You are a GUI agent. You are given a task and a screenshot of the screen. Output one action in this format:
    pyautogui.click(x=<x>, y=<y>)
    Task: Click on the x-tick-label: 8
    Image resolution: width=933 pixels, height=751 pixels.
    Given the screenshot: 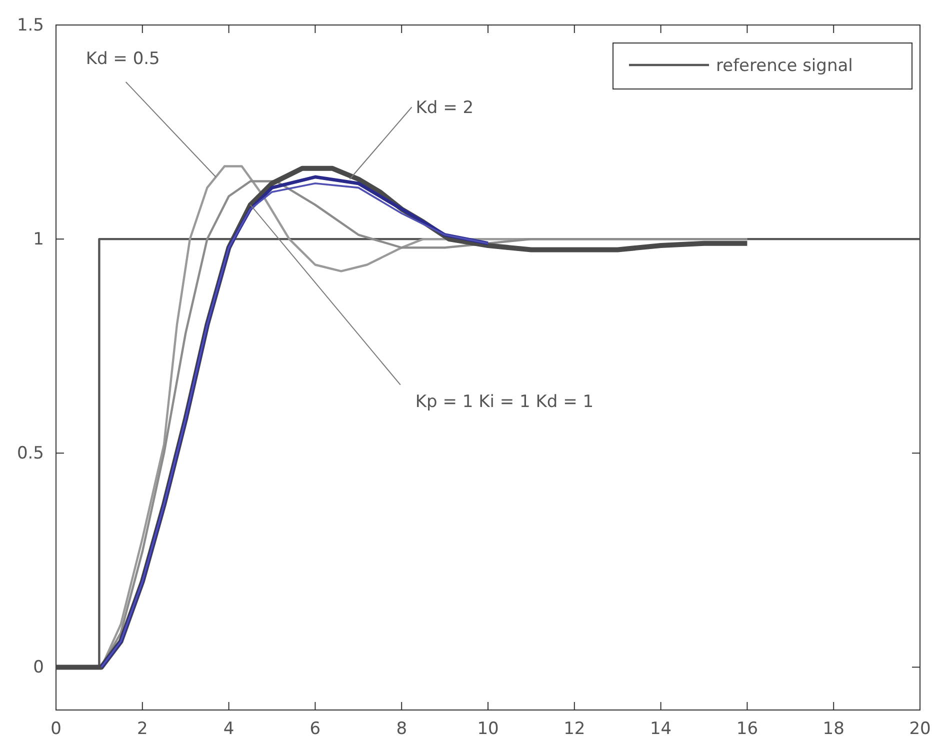 What is the action you would take?
    pyautogui.click(x=402, y=729)
    